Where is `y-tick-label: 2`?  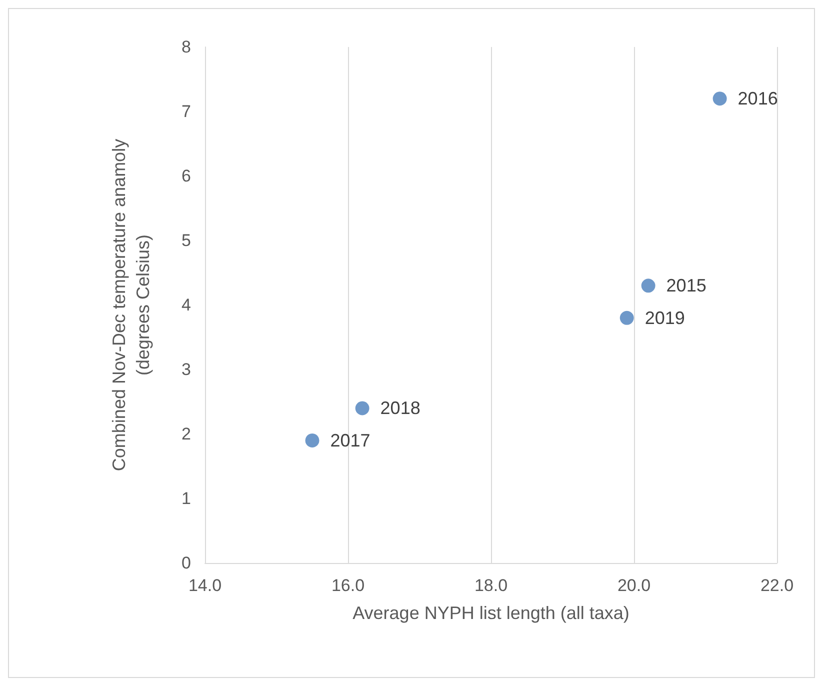 y-tick-label: 2 is located at coordinates (186, 434).